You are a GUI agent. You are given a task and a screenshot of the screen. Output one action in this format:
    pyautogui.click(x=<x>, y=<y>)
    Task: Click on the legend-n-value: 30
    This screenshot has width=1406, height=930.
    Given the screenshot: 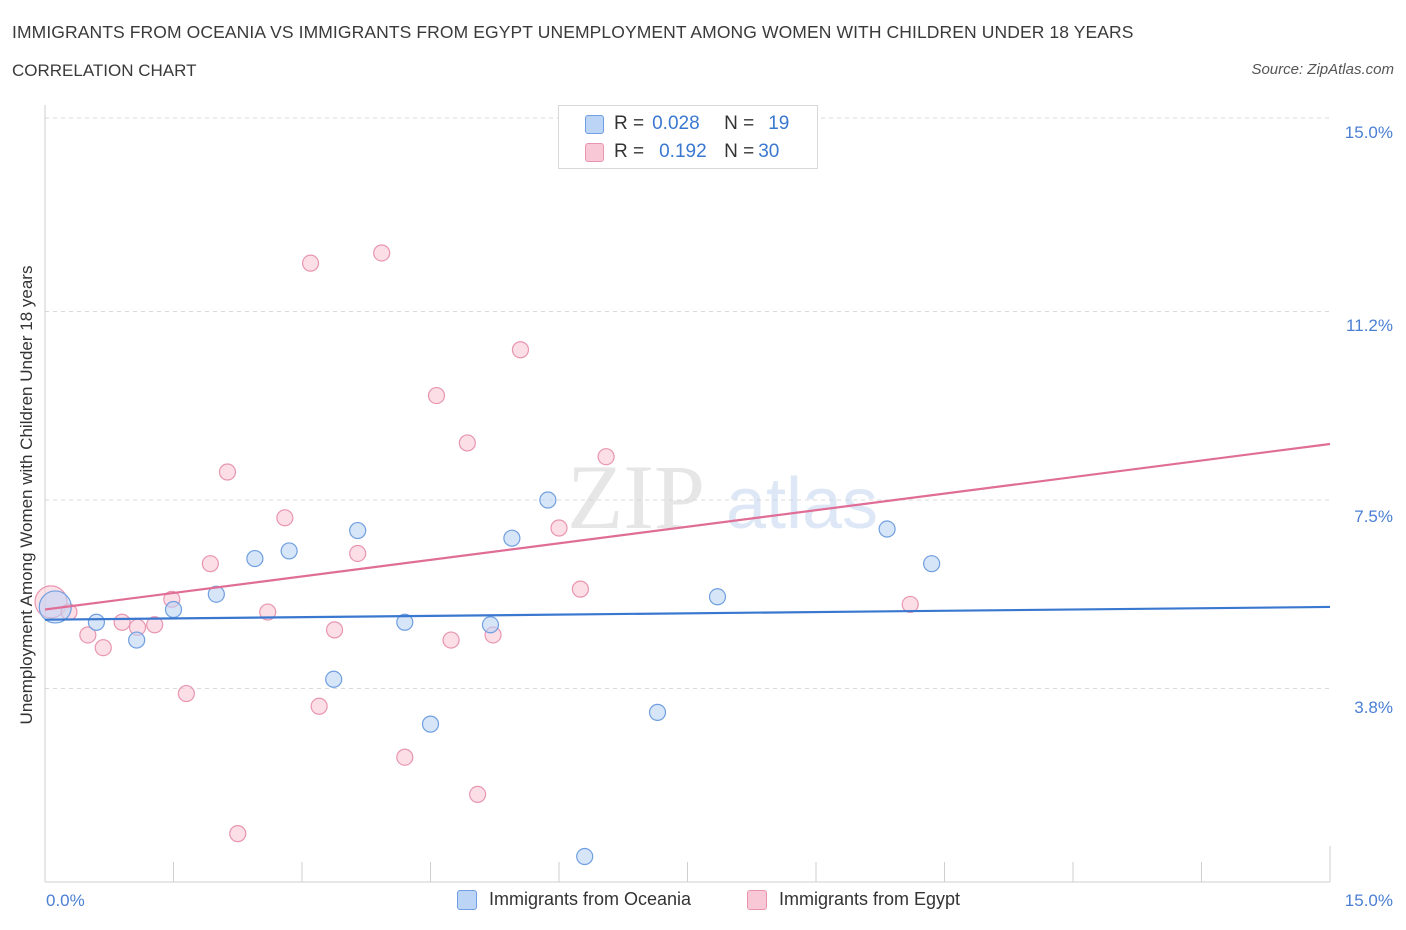 What is the action you would take?
    pyautogui.click(x=769, y=151)
    